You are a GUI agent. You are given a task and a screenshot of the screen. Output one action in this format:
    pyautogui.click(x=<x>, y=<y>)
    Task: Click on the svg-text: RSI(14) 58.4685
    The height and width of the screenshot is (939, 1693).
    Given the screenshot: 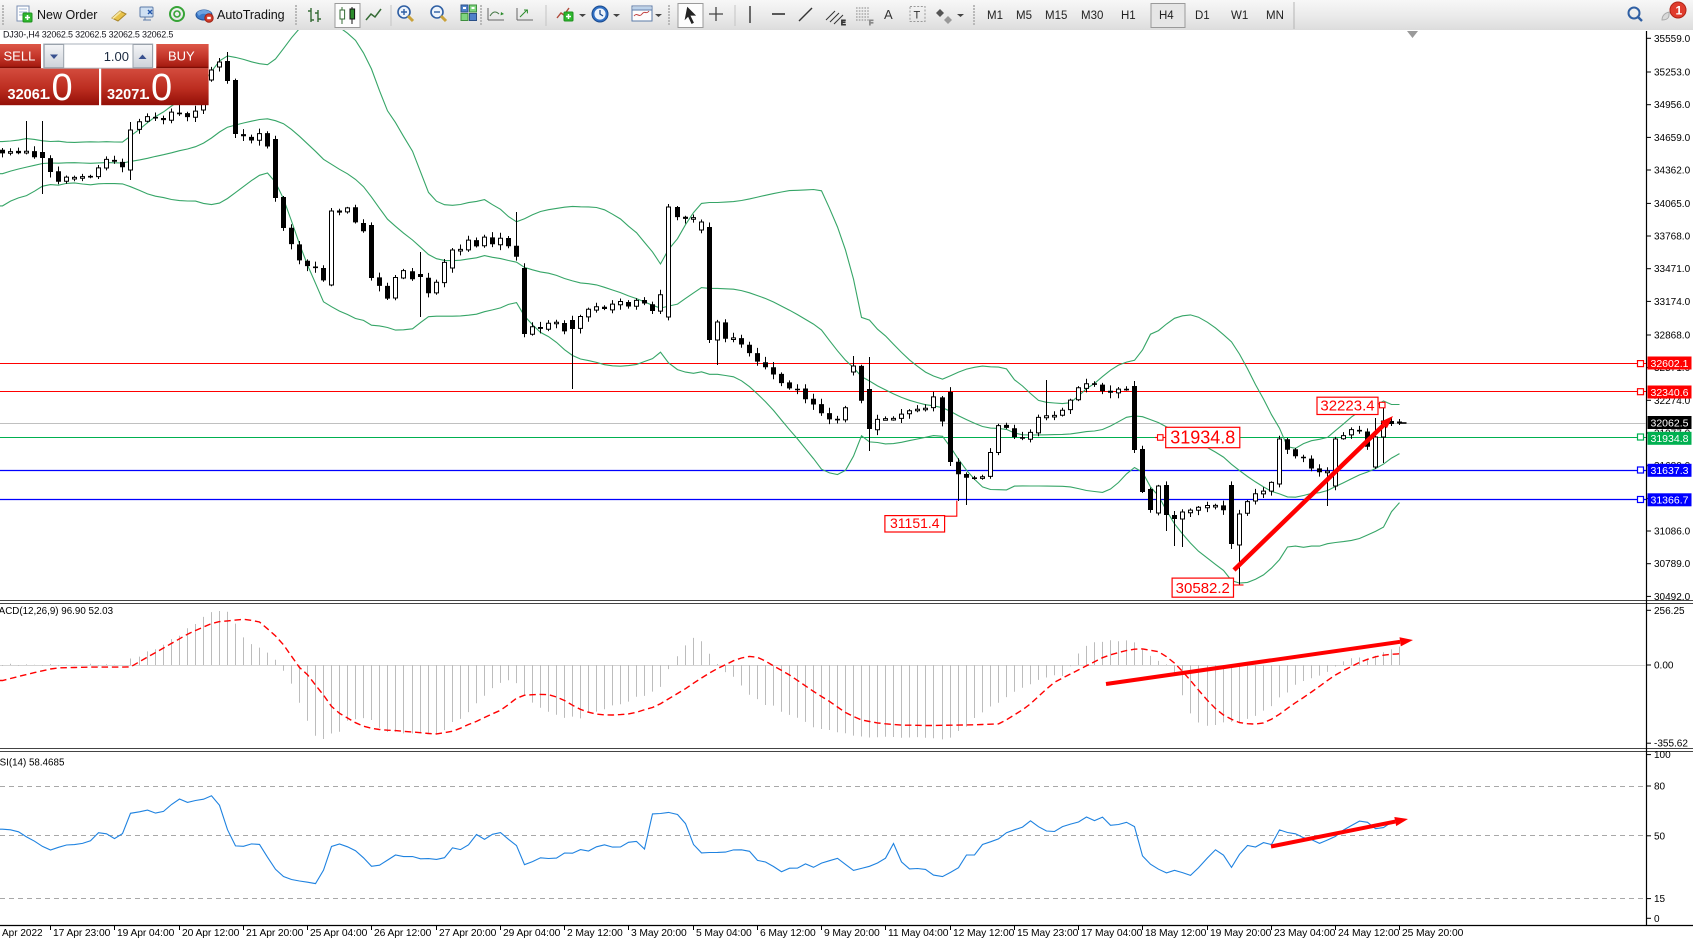 What is the action you would take?
    pyautogui.click(x=32, y=763)
    